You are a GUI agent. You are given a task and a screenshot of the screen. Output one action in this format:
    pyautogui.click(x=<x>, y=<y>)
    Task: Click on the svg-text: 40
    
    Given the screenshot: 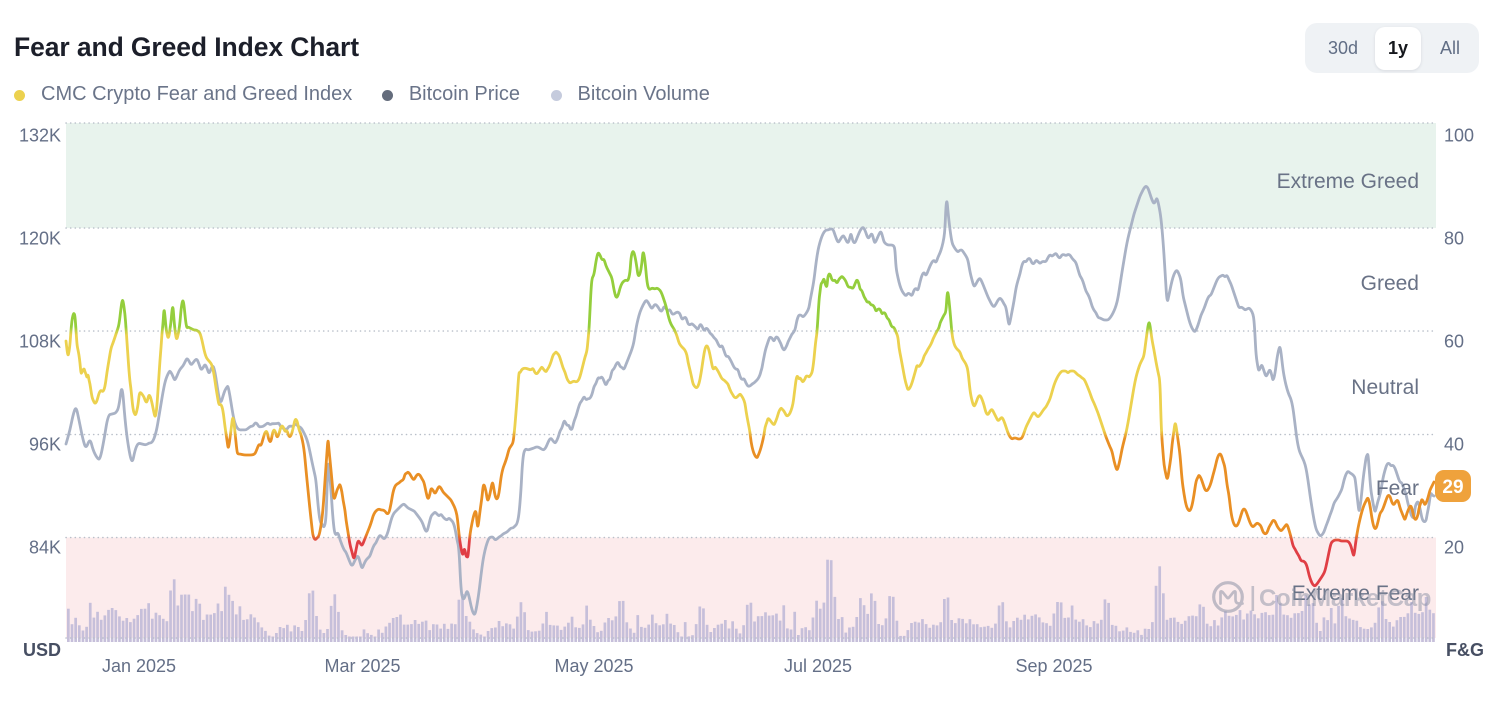 What is the action you would take?
    pyautogui.click(x=1454, y=445)
    